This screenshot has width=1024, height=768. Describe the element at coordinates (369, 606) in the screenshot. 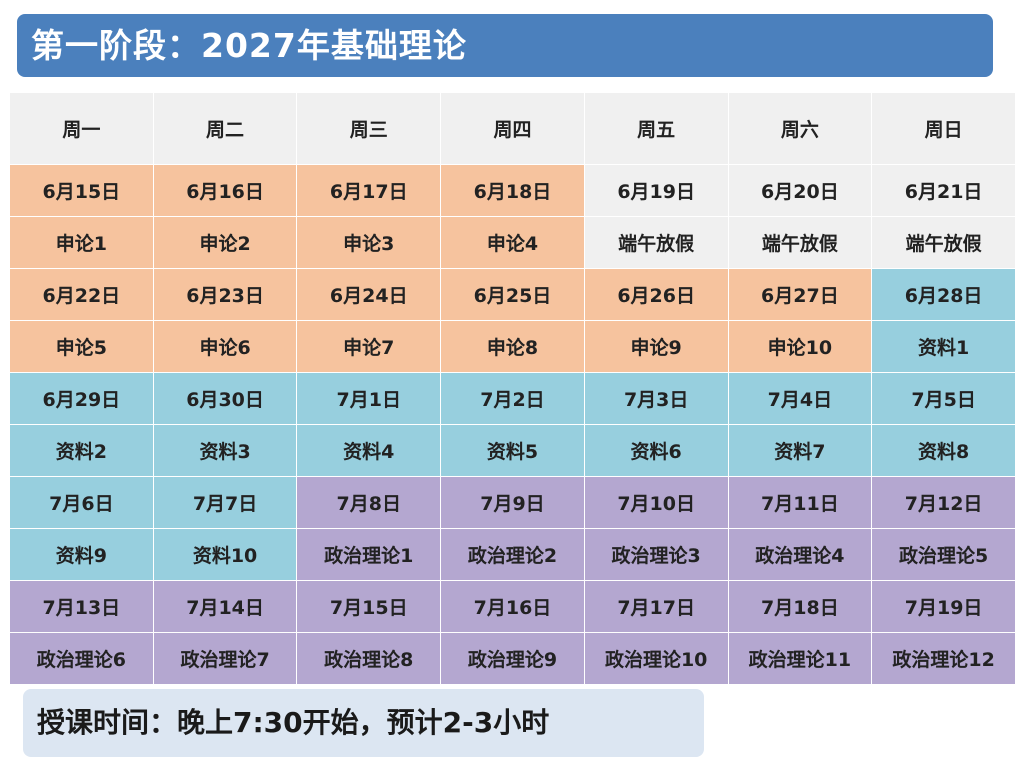

I see `date-cell: 7月15日` at that location.